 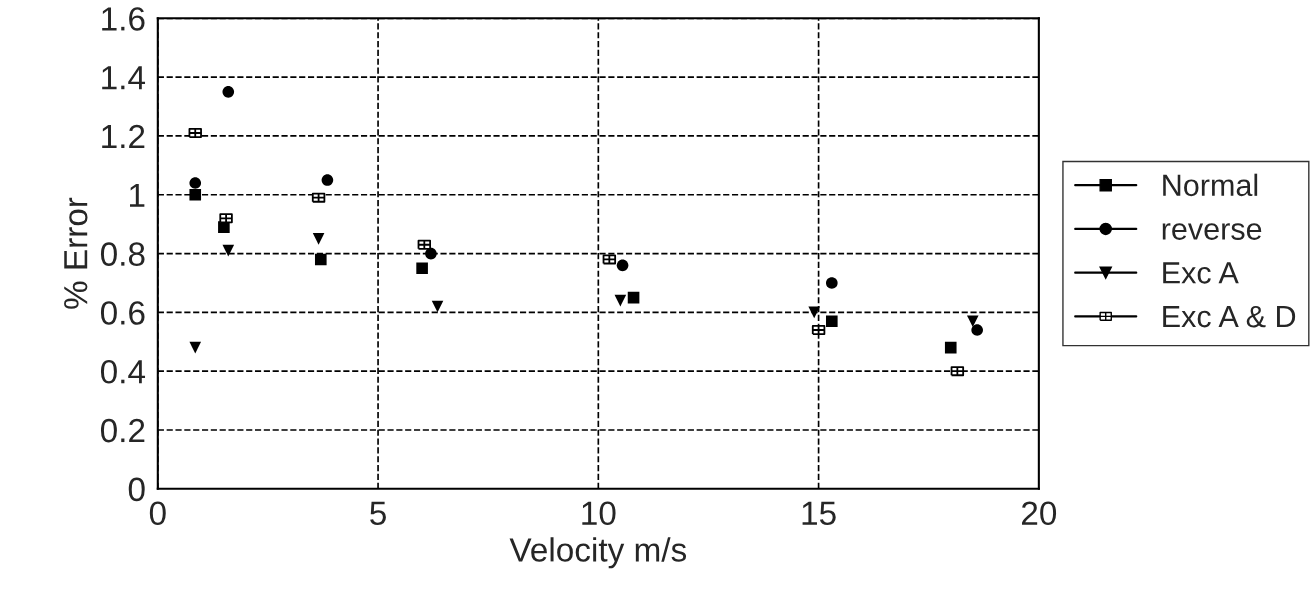 What do you see at coordinates (123, 19) in the screenshot?
I see `y-tick-label: 1.6` at bounding box center [123, 19].